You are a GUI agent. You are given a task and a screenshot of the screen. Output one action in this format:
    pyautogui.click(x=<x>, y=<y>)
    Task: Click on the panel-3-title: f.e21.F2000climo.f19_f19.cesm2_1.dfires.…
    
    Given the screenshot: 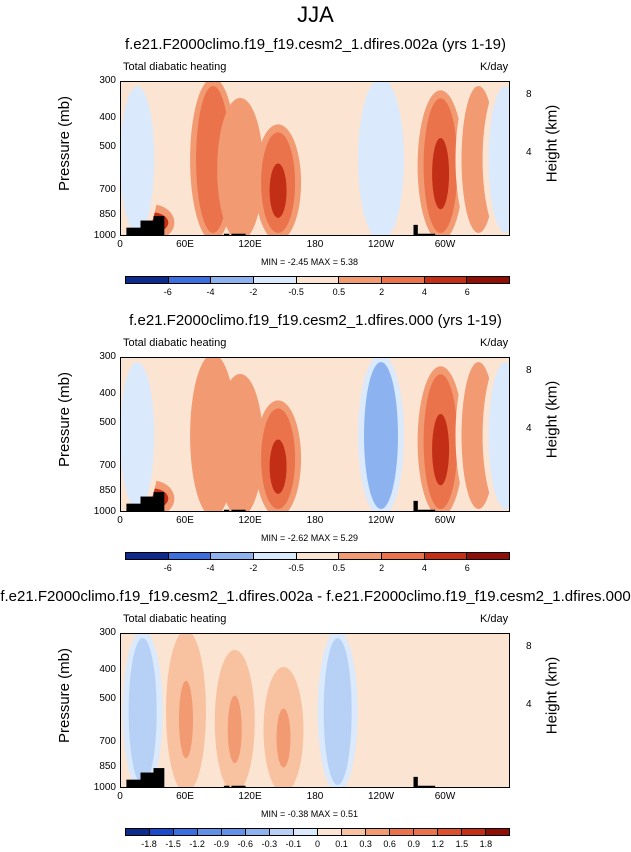 What is the action you would take?
    pyautogui.click(x=315, y=596)
    